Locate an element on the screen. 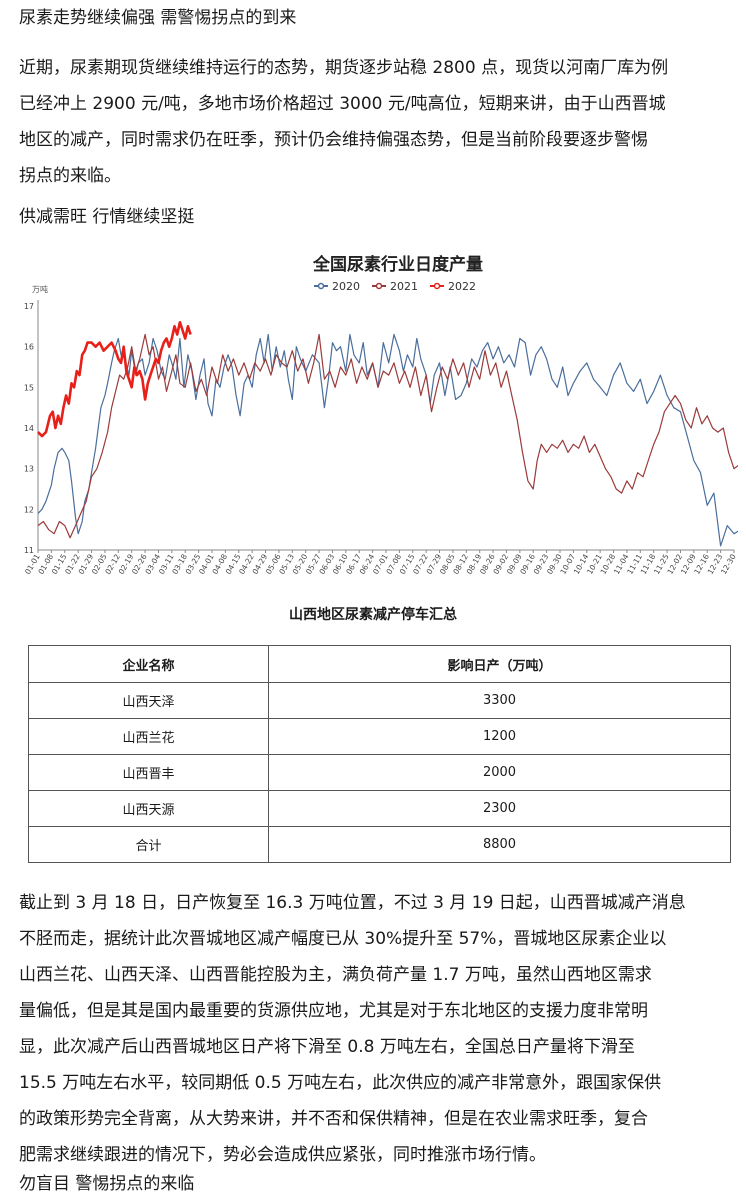  total-value-cell: 8800 is located at coordinates (499, 844).